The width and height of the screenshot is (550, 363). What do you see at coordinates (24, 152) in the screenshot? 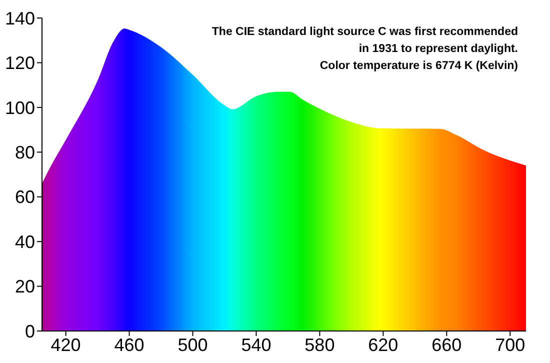
I see `y-tick-label: 80` at bounding box center [24, 152].